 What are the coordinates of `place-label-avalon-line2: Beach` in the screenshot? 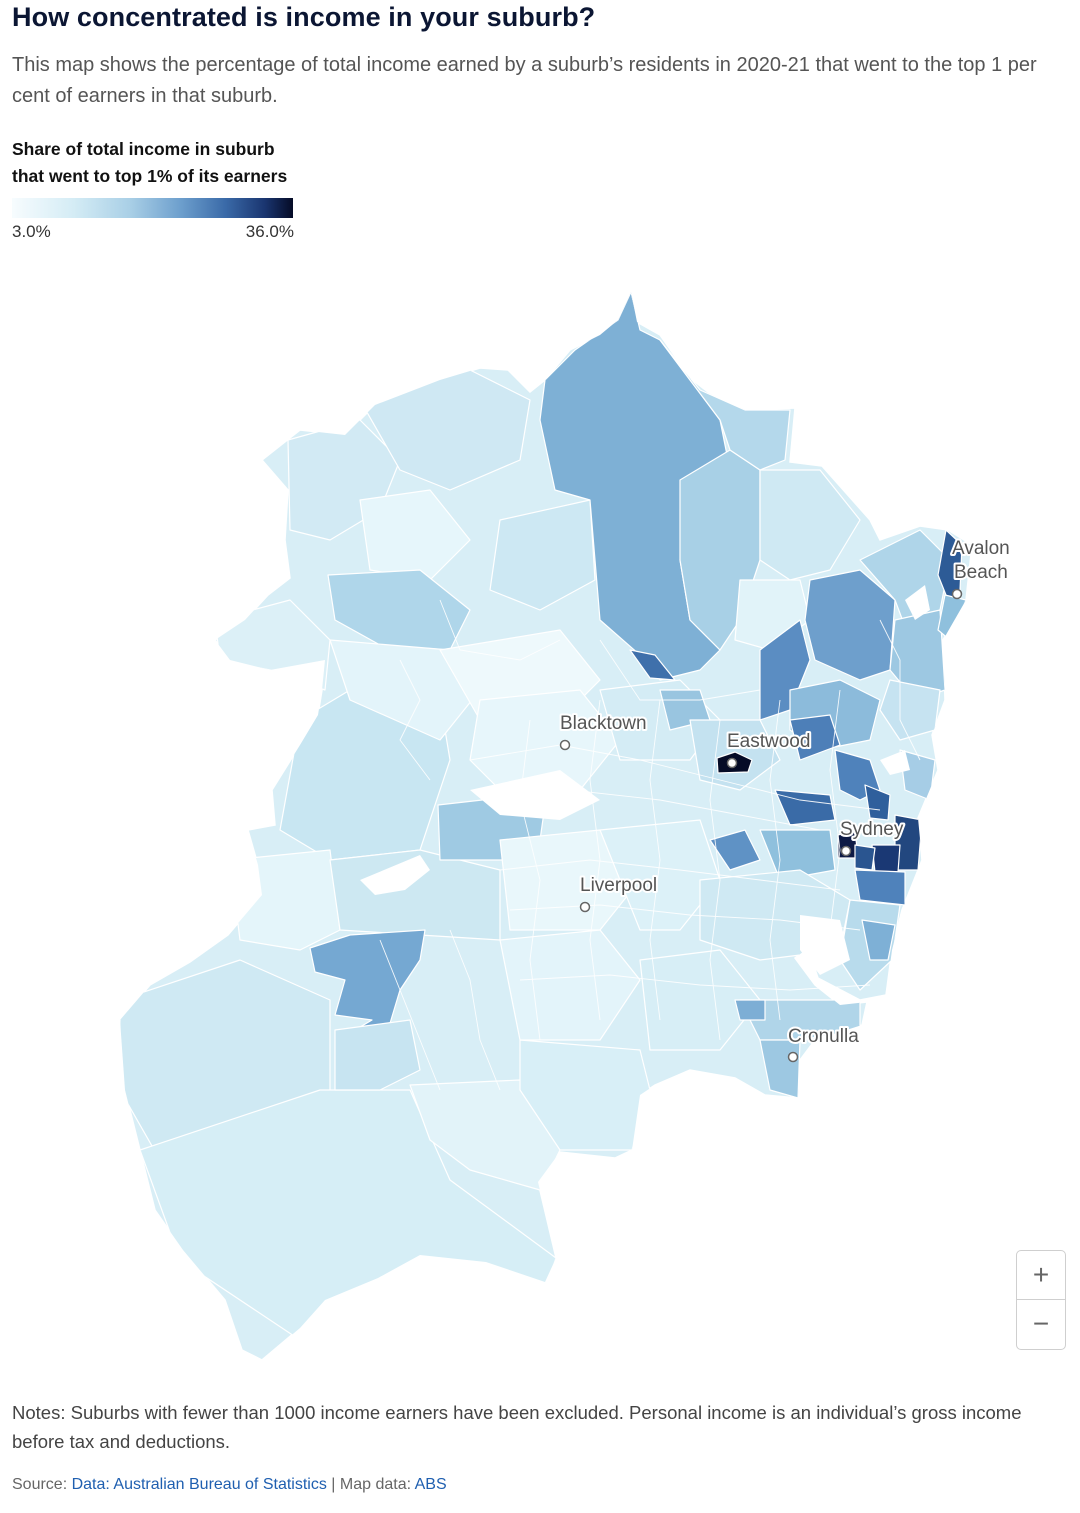 It's located at (981, 572).